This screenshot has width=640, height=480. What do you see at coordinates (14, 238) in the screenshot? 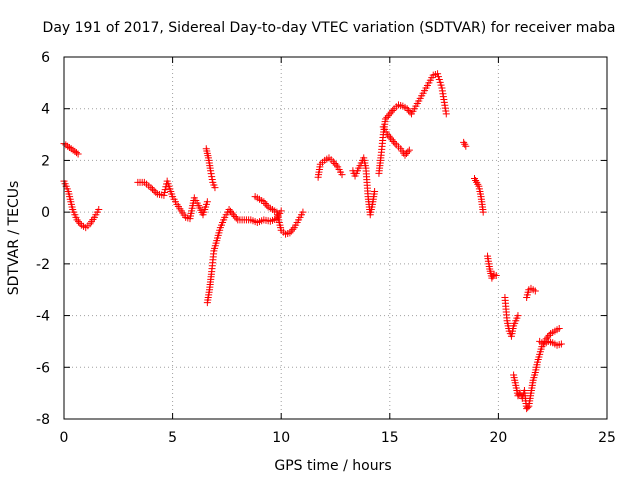
I see `y-axis-label: SDTVAR / TECUs` at bounding box center [14, 238].